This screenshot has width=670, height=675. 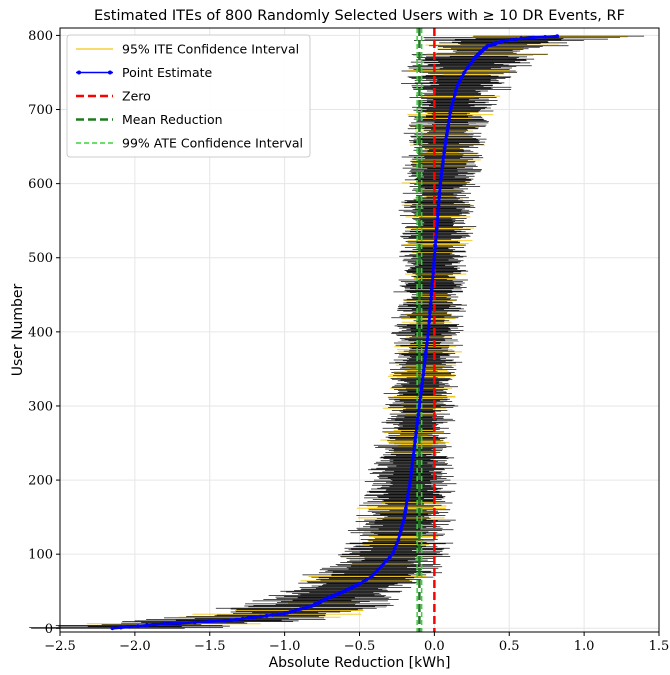 What do you see at coordinates (40, 332) in the screenshot?
I see `y-tick-label: 400` at bounding box center [40, 332].